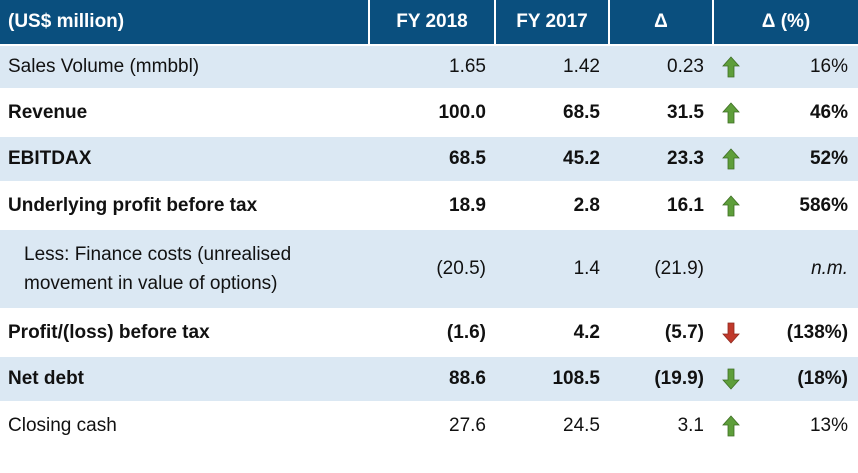 This screenshot has width=858, height=473. Describe the element at coordinates (433, 331) in the screenshot. I see `value-fy2018: (1.6)` at that location.